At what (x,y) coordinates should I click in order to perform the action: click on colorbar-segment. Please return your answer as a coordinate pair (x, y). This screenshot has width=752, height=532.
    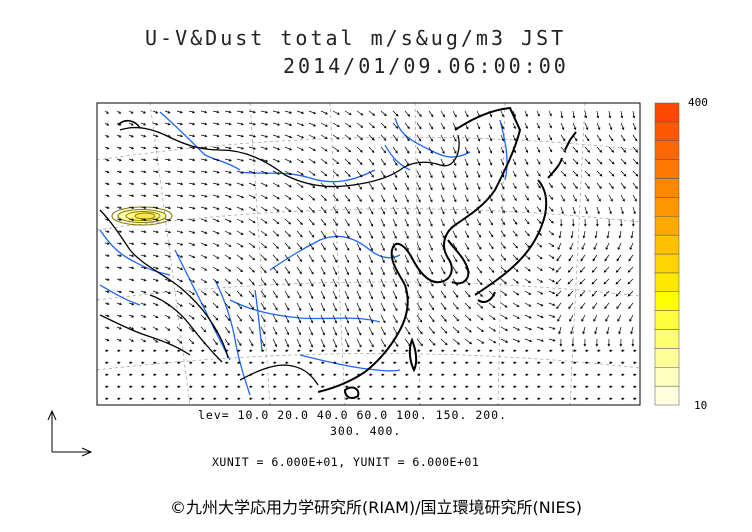
    Looking at the image, I should click on (667, 339).